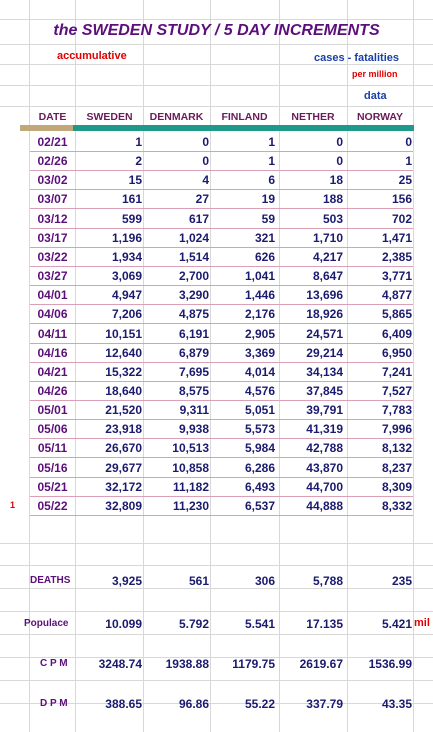 This screenshot has width=433, height=732. What do you see at coordinates (216, 199) in the screenshot?
I see `table-row: 03/07 161 27 19 188 156` at bounding box center [216, 199].